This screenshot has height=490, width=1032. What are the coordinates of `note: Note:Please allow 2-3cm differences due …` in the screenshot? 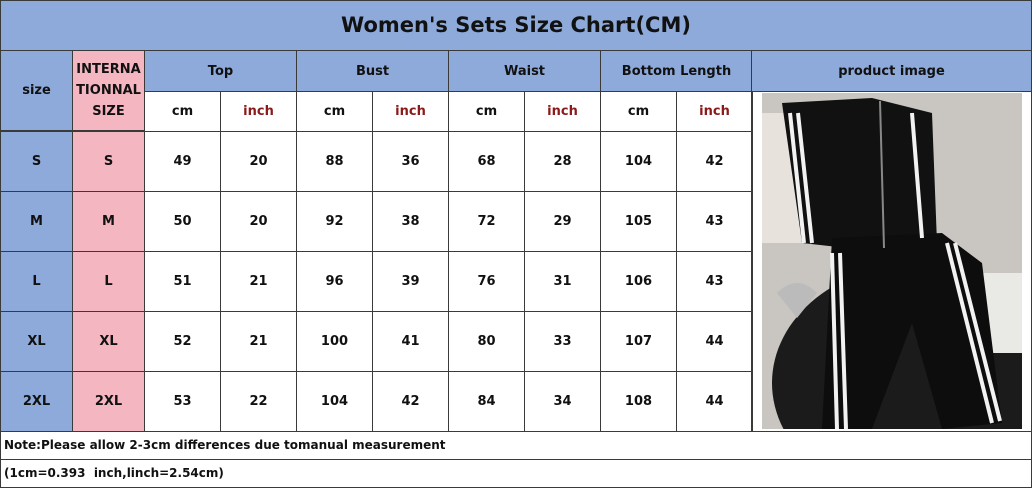 It's located at (516, 445).